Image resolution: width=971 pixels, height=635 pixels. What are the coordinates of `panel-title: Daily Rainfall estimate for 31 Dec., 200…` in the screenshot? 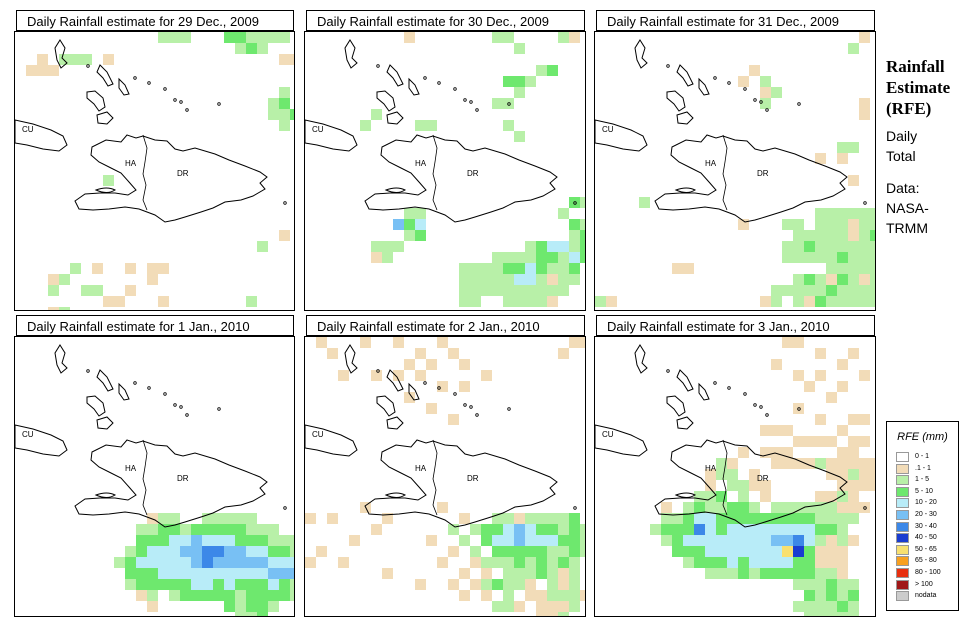 It's located at (735, 20).